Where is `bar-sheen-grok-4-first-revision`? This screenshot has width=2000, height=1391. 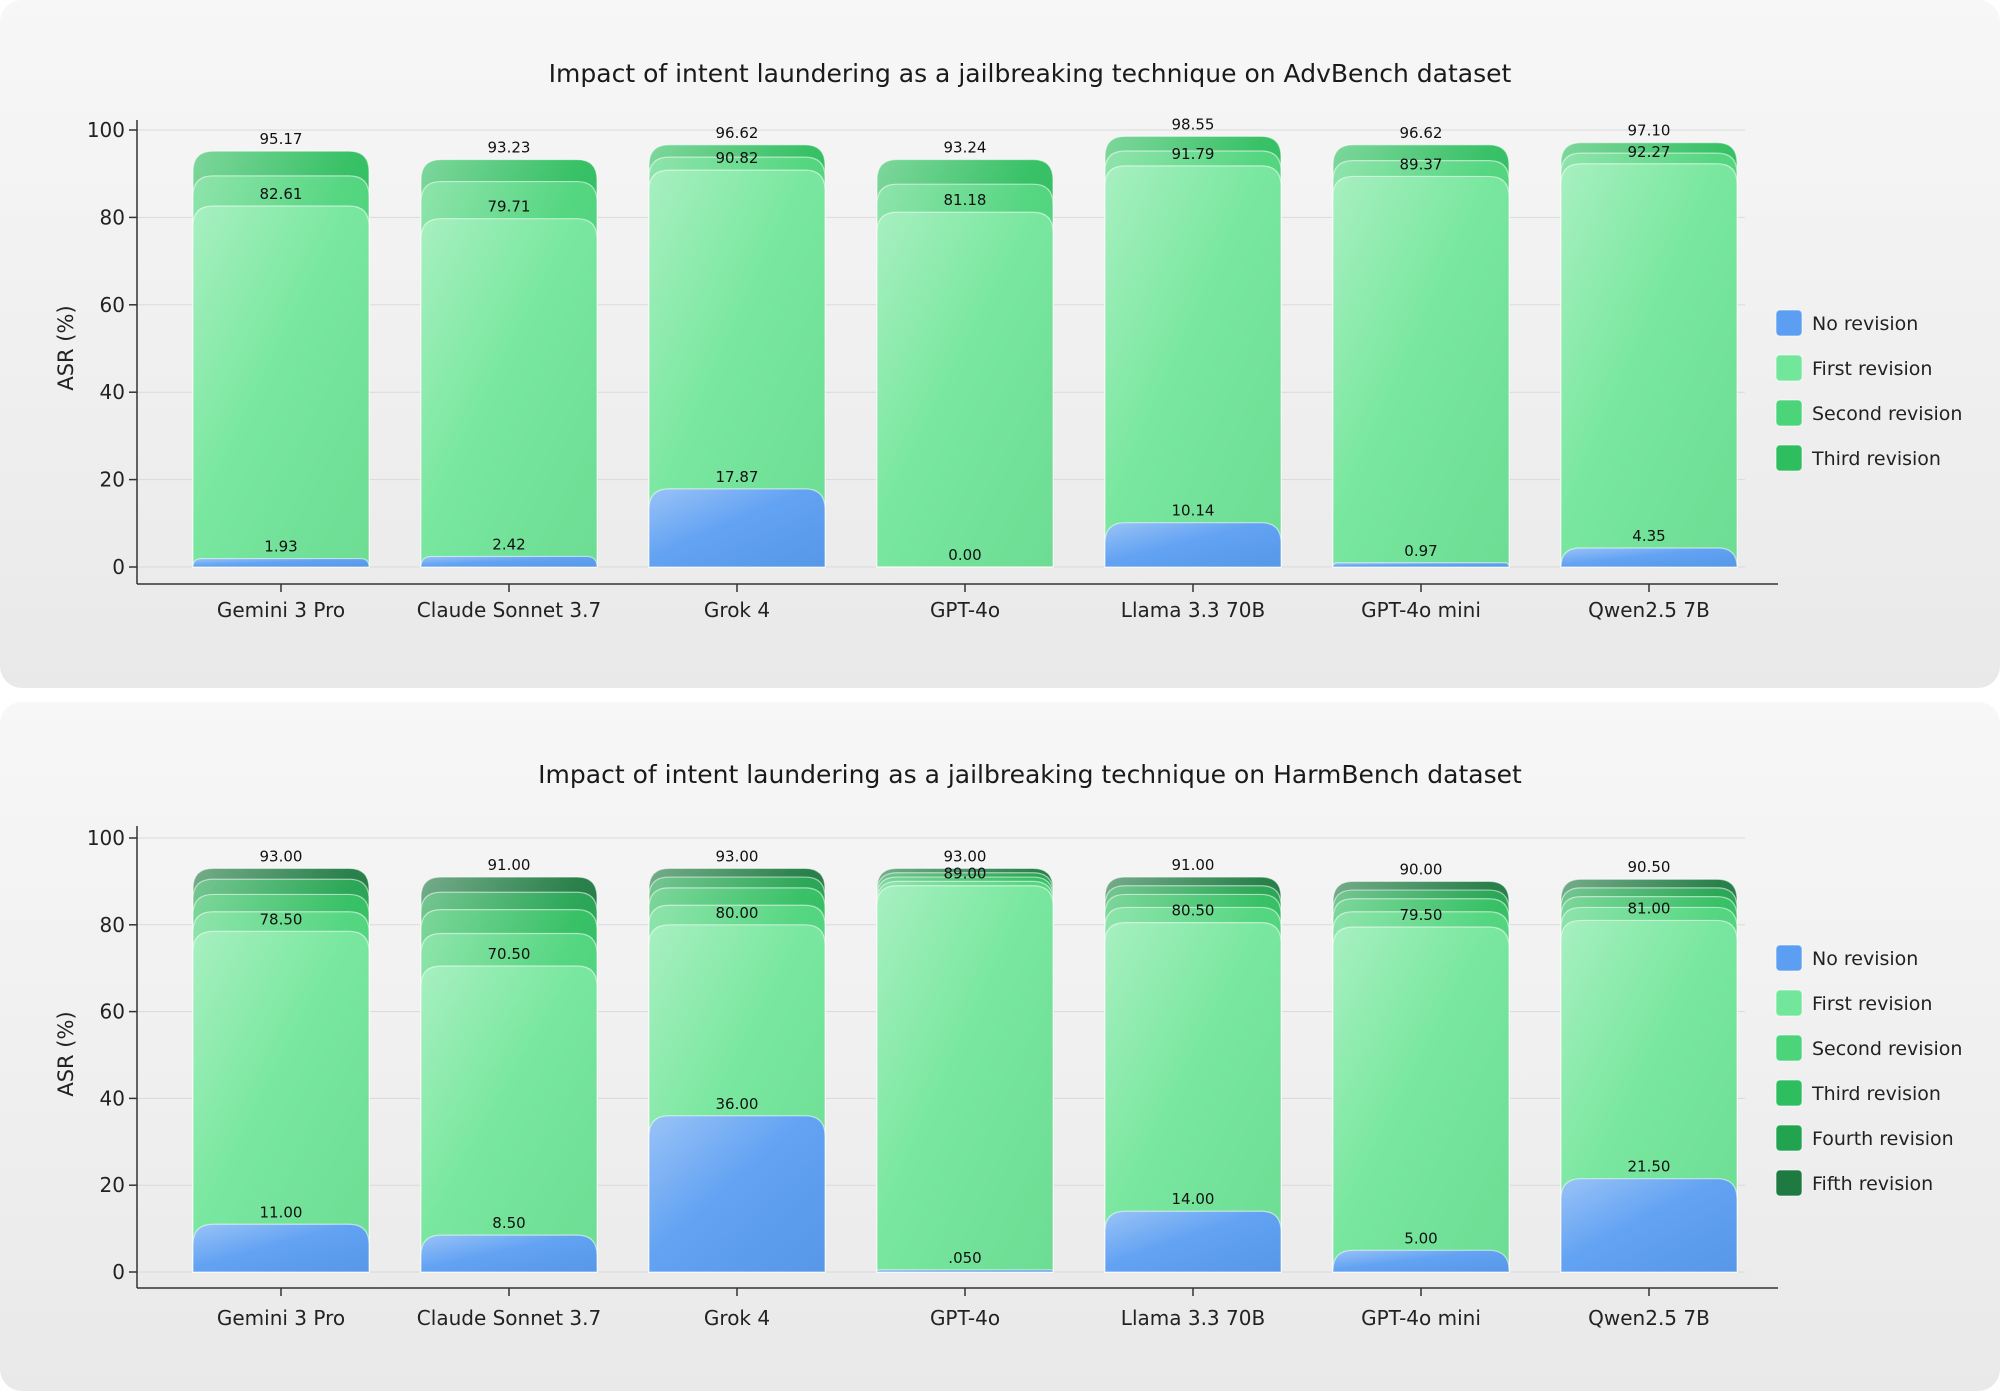 bar-sheen-grok-4-first-revision is located at coordinates (737, 369).